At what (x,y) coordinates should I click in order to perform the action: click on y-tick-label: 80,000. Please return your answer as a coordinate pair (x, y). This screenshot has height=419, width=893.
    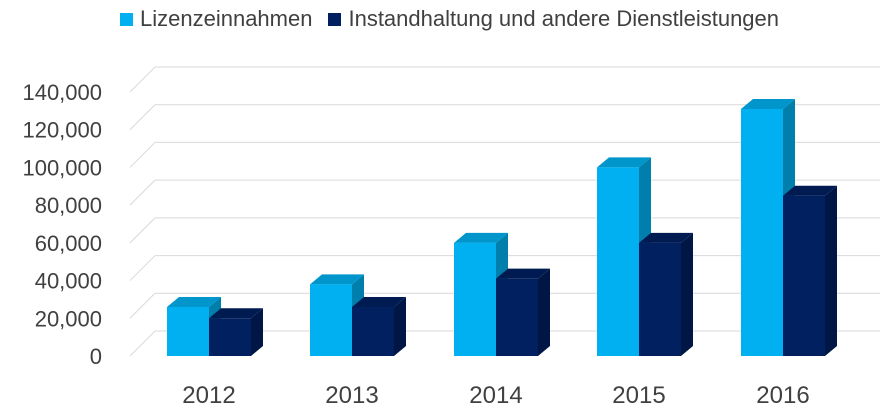
    Looking at the image, I should click on (68, 205).